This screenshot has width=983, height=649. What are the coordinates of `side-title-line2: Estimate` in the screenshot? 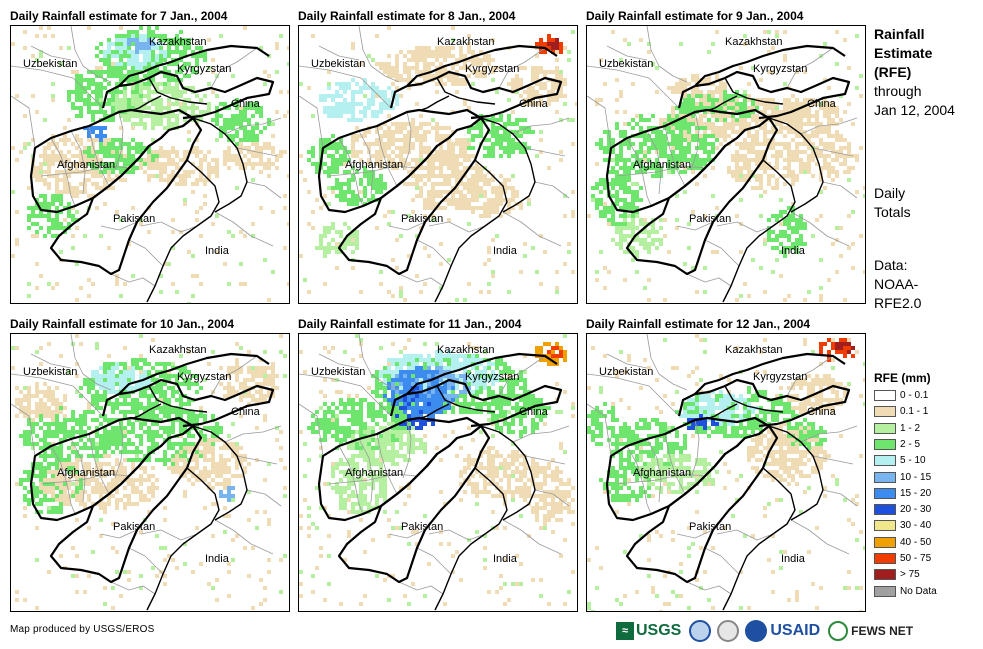 It's located at (903, 53).